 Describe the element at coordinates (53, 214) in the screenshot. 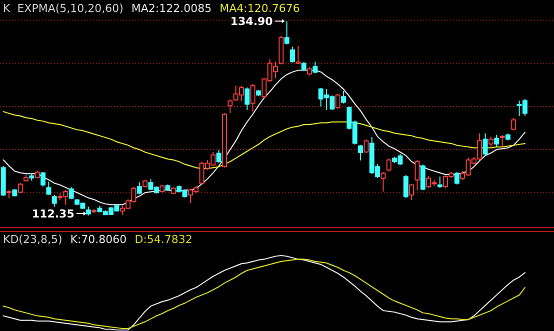

I see `annotation: 112.35` at that location.